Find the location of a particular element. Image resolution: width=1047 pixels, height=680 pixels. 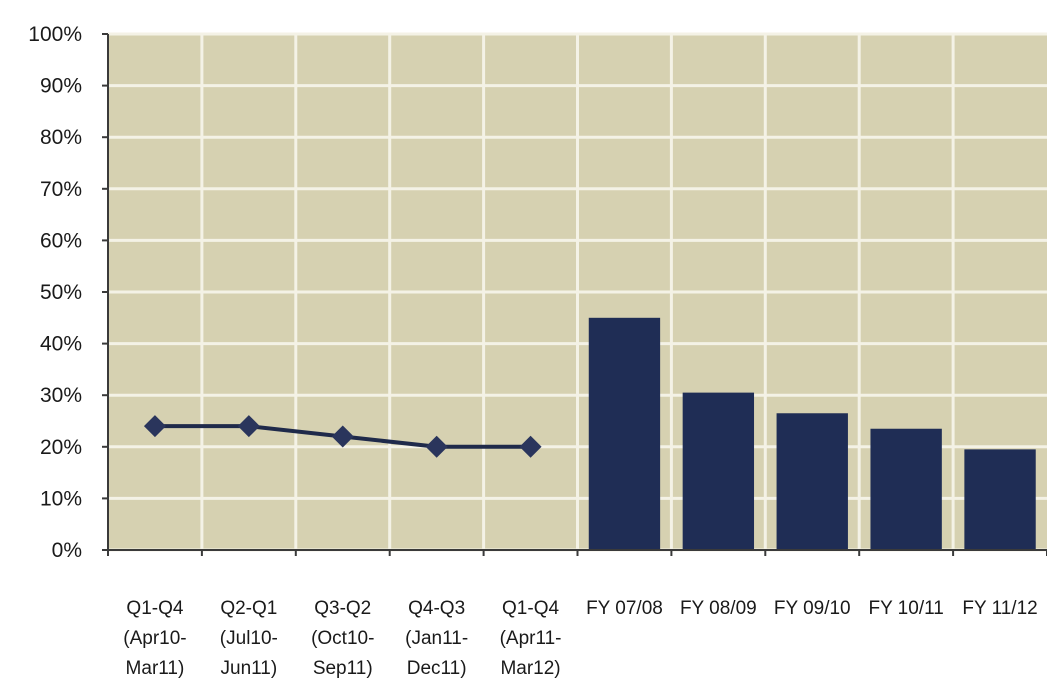

x-tick-label: FY 10/11 is located at coordinates (905, 608).